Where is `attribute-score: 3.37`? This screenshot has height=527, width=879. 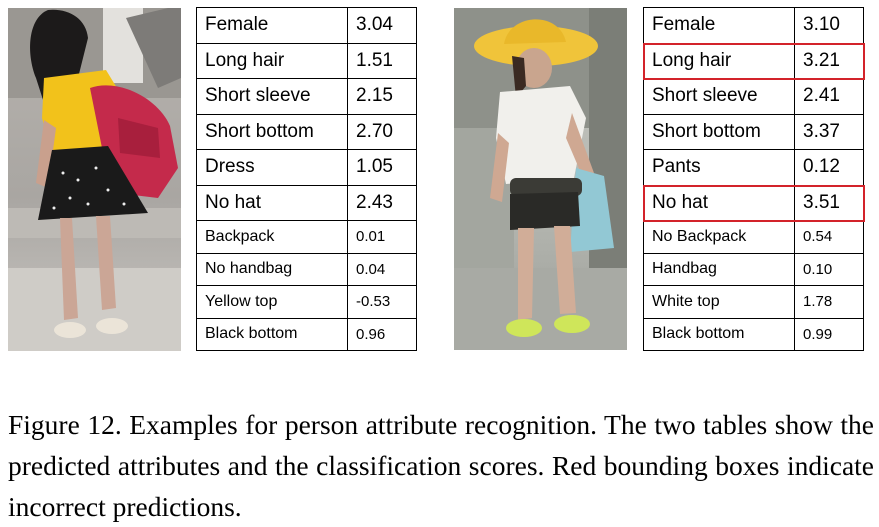 attribute-score: 3.37 is located at coordinates (829, 131).